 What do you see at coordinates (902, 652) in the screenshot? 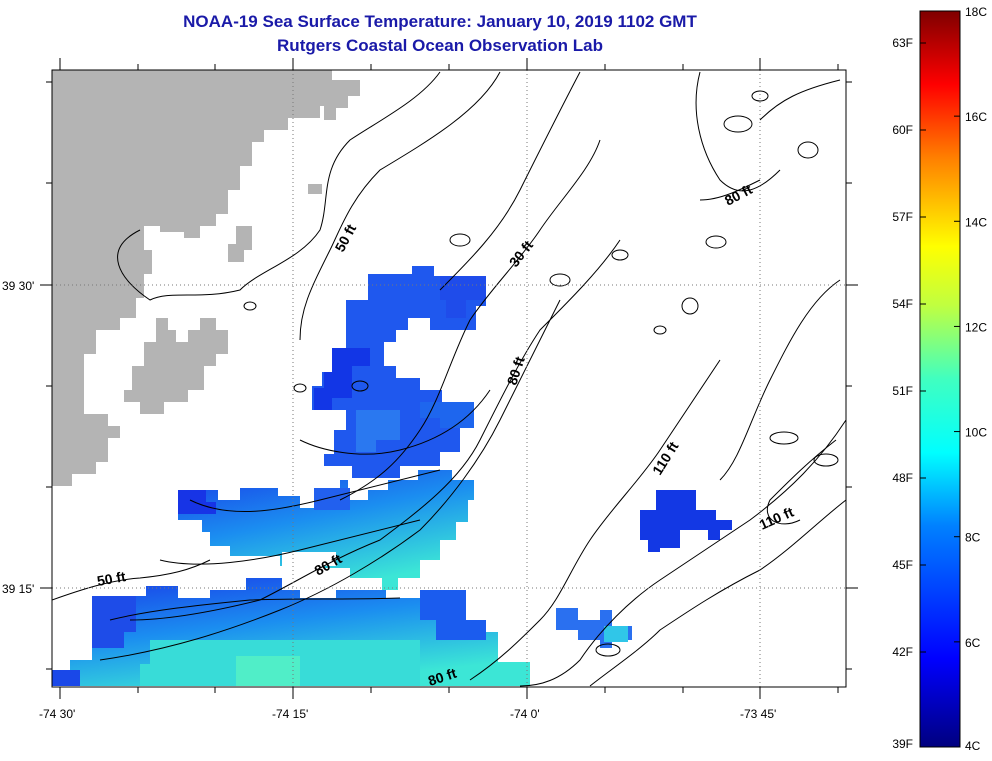
I see `colorbar-f-label: 42F` at bounding box center [902, 652].